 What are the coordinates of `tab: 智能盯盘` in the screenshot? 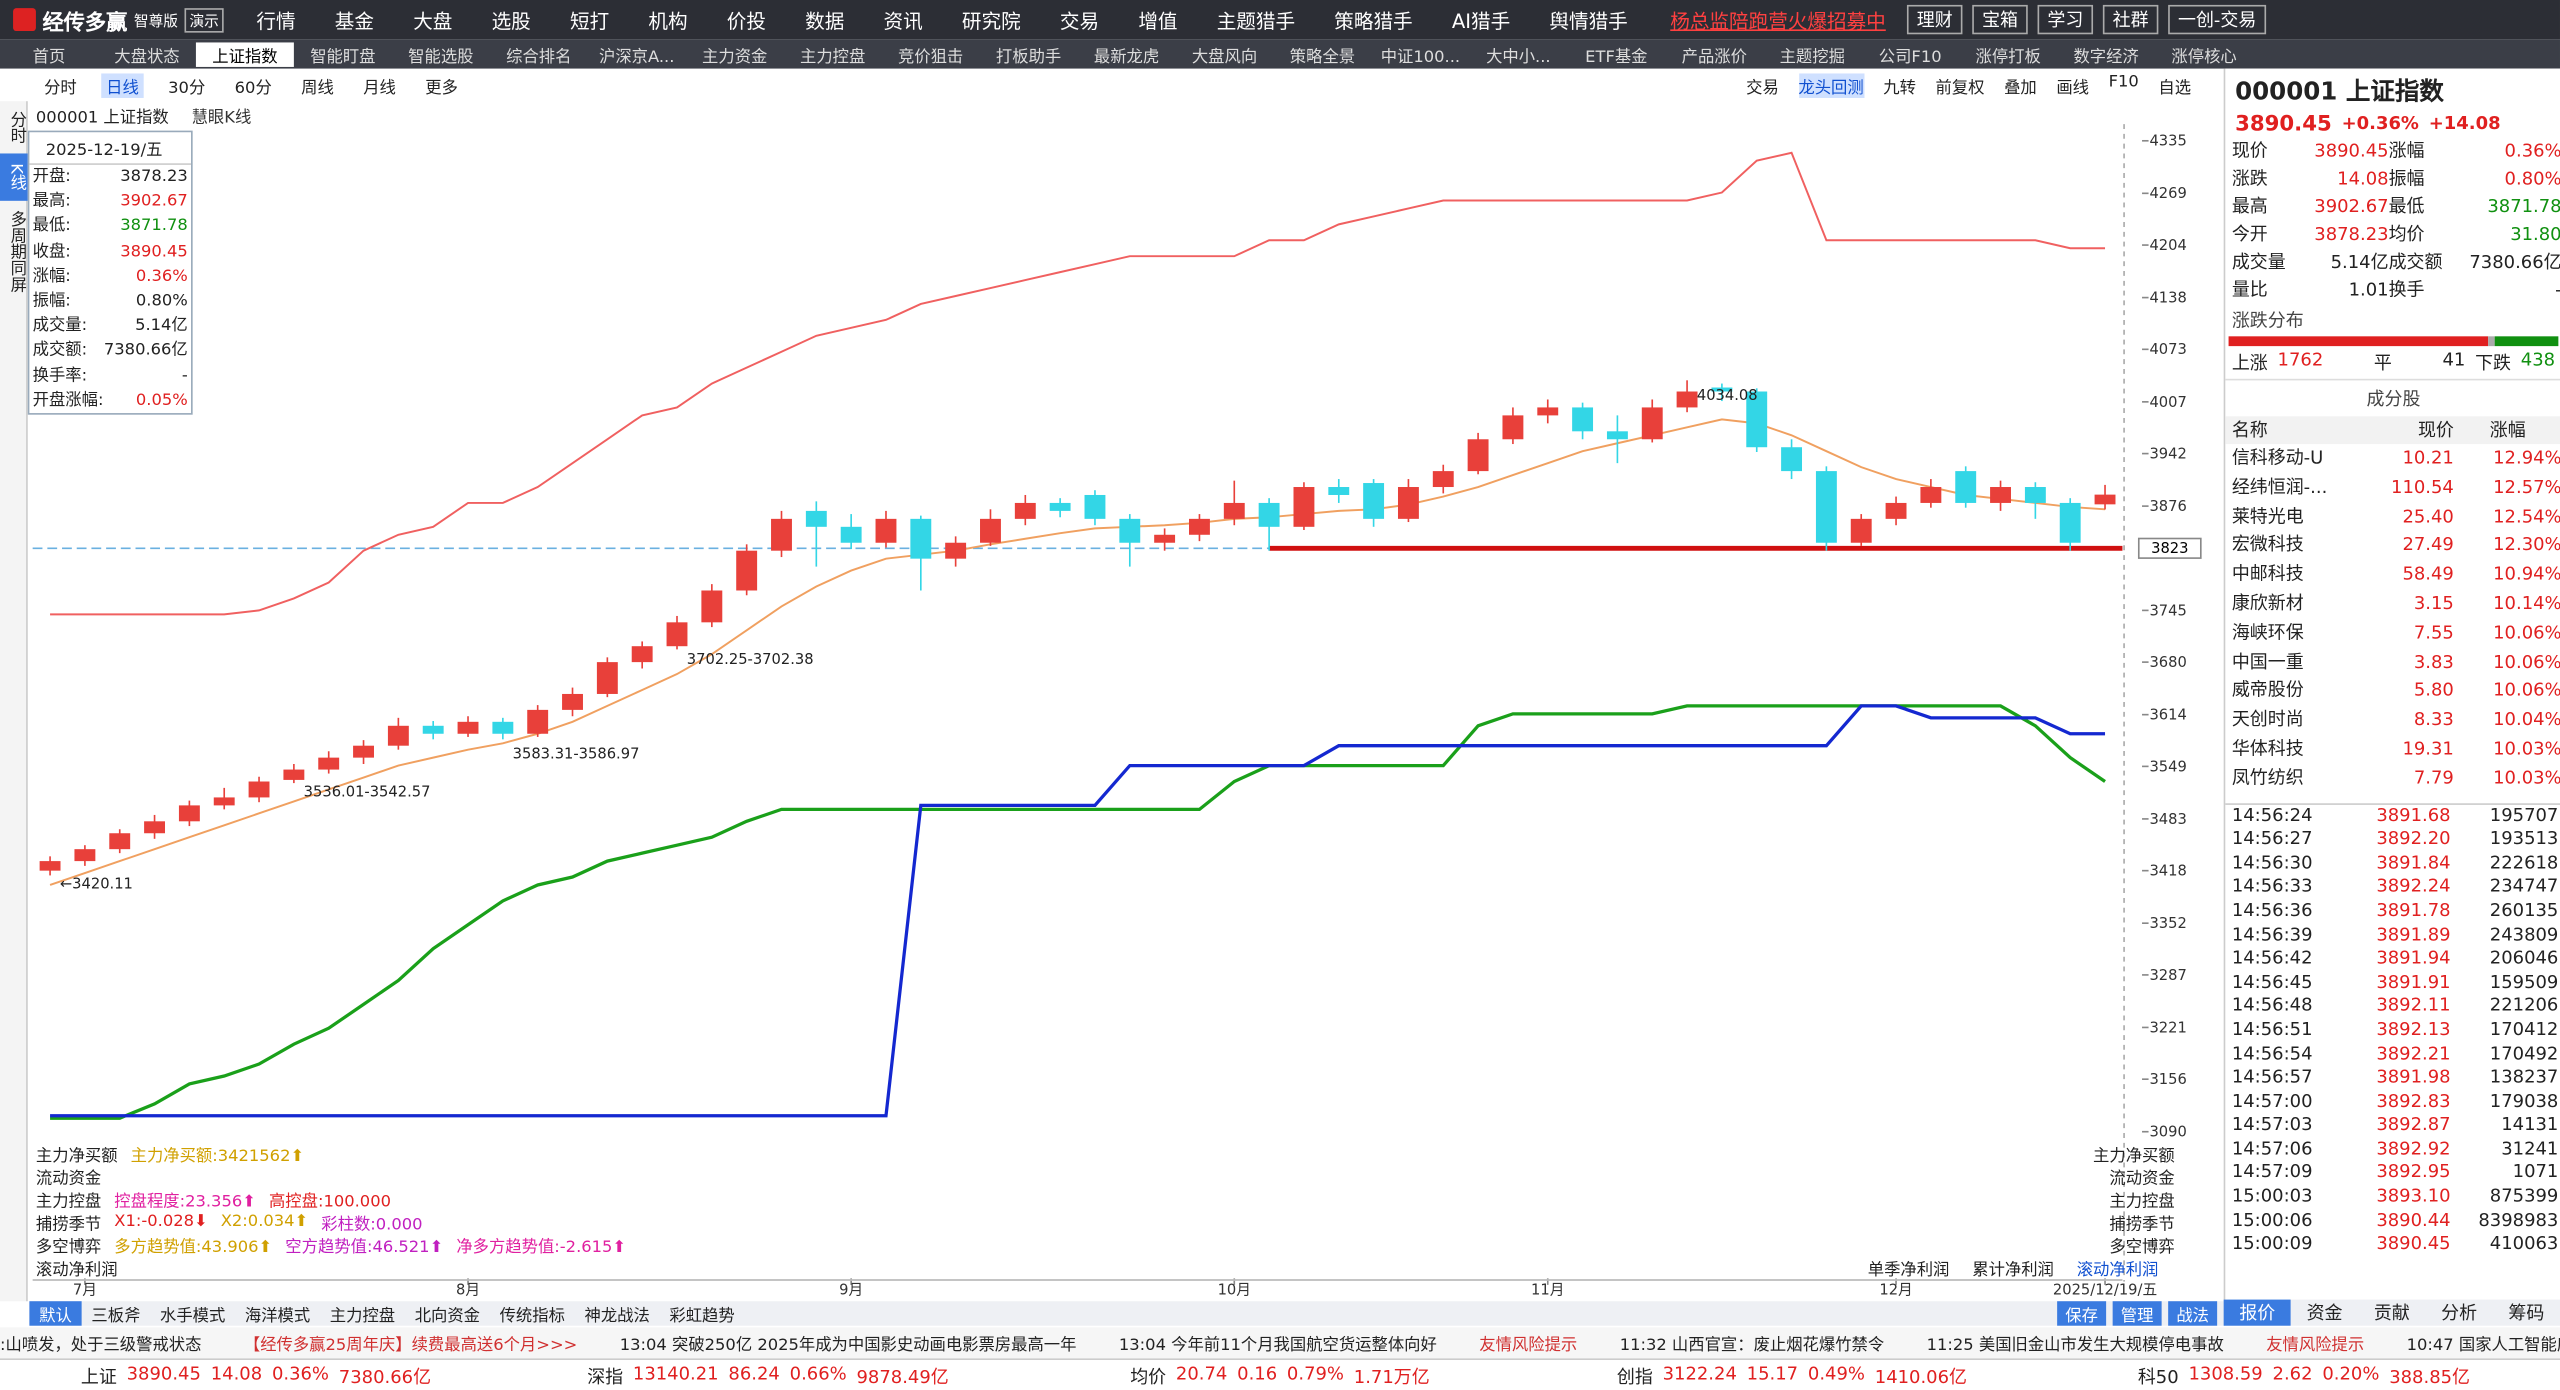 It's located at (343, 57).